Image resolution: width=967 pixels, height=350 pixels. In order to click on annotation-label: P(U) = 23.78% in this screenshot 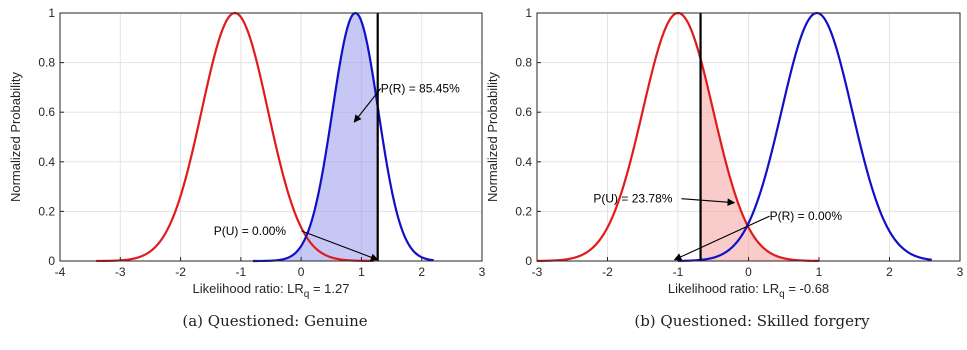, I will do `click(632, 199)`.